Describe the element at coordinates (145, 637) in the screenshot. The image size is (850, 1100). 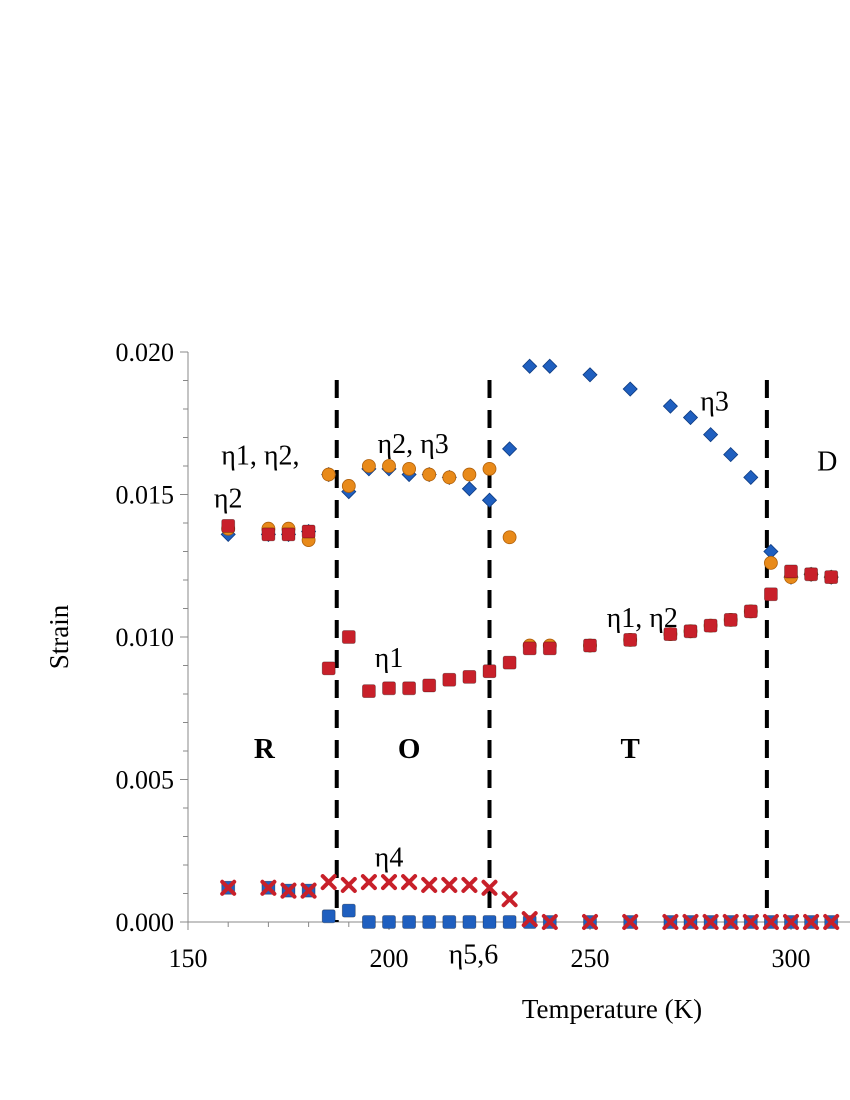
I see `y-tick-label: 0.010` at that location.